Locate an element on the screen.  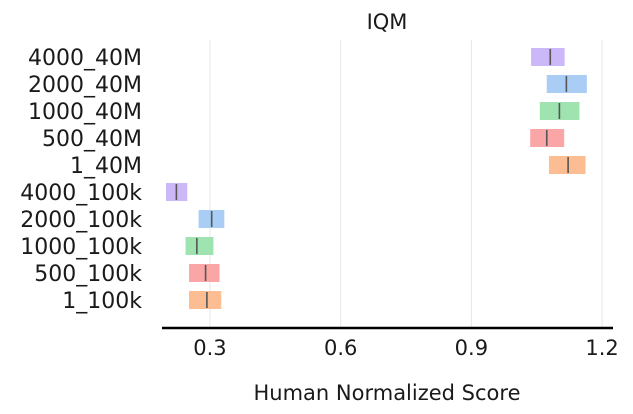
y-tick-label: 2000_40M is located at coordinates (85, 85).